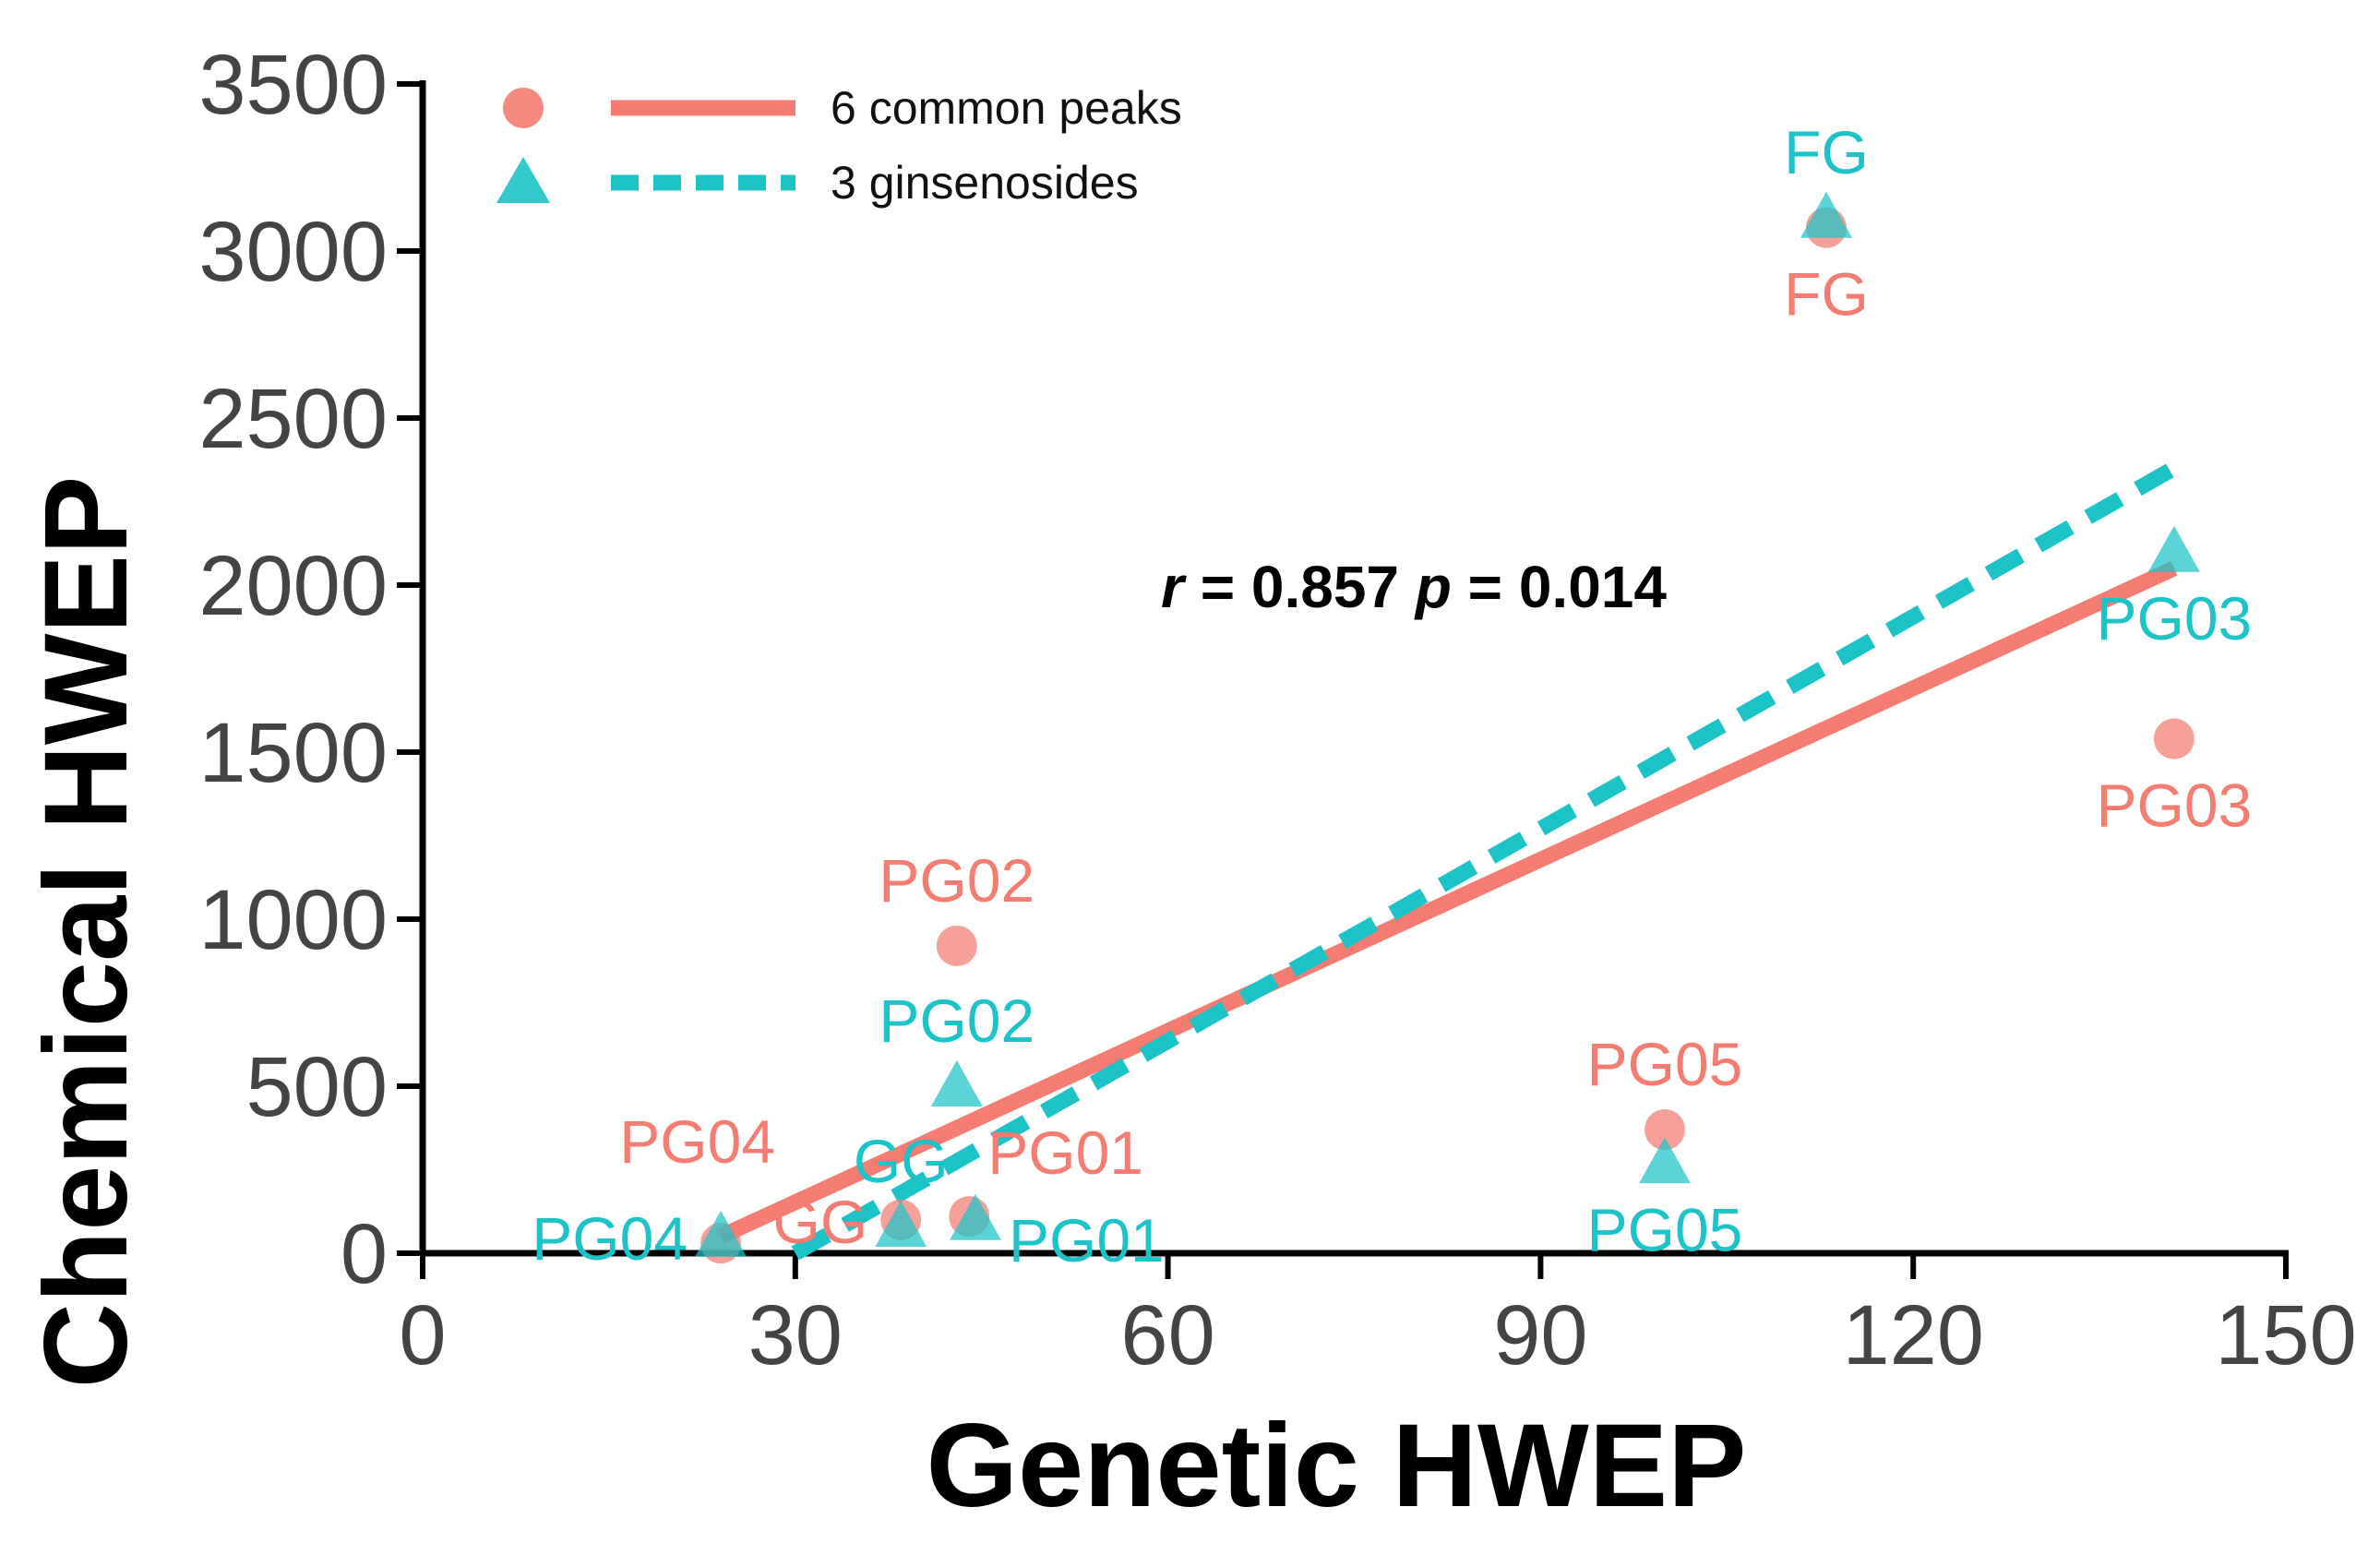 This screenshot has height=1543, width=2380. What do you see at coordinates (1300, 587) in the screenshot?
I see `r-value: = 0.857` at bounding box center [1300, 587].